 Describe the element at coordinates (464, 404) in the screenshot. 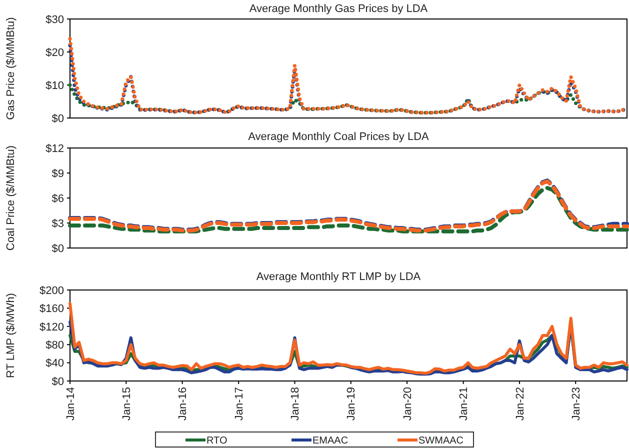

I see `x-tick-label: Jan-21` at that location.